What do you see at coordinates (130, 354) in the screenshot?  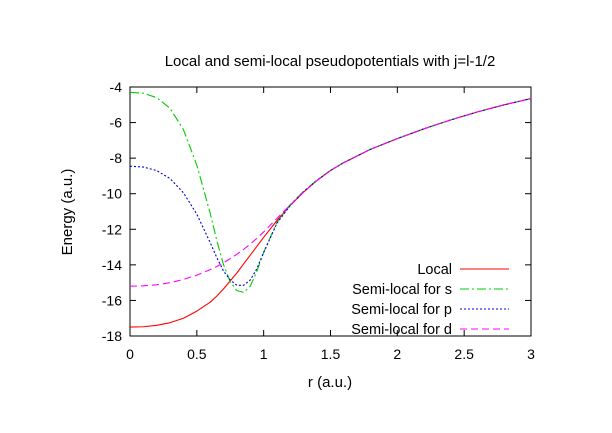 I see `x-tick-label: 0` at bounding box center [130, 354].